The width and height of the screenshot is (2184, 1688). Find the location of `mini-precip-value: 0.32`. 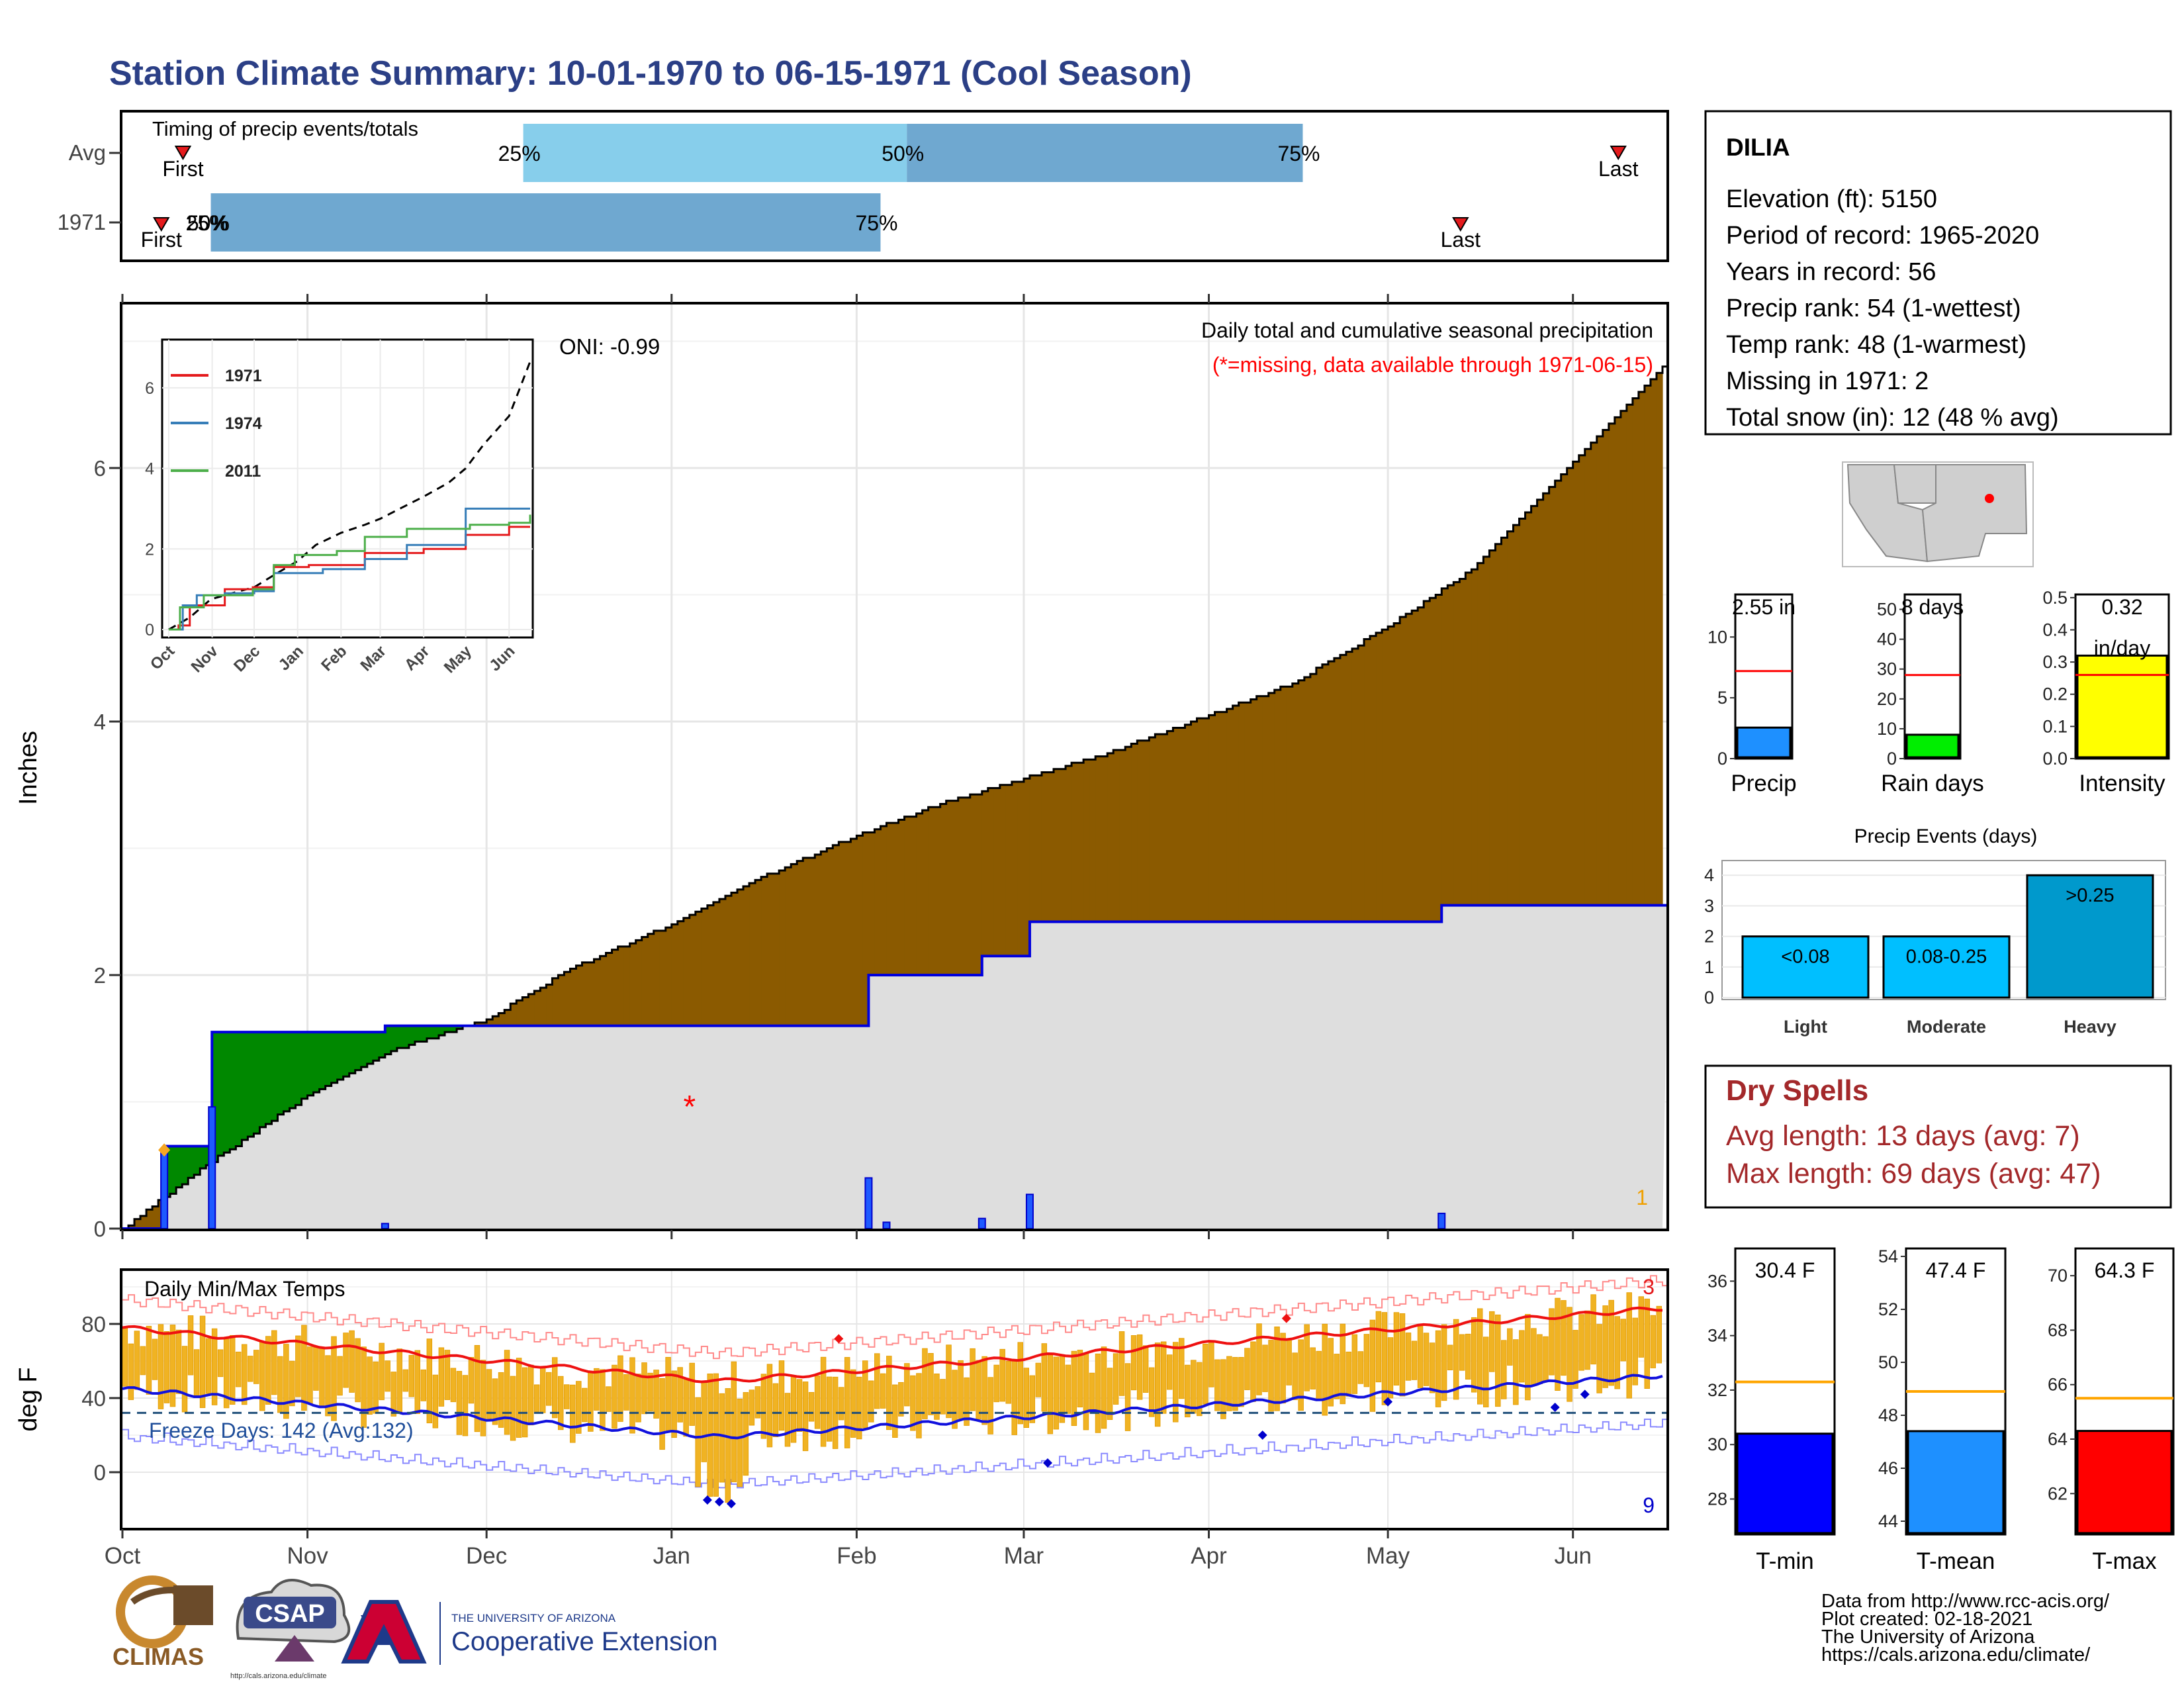

mini-precip-value: 0.32 is located at coordinates (2121, 607).